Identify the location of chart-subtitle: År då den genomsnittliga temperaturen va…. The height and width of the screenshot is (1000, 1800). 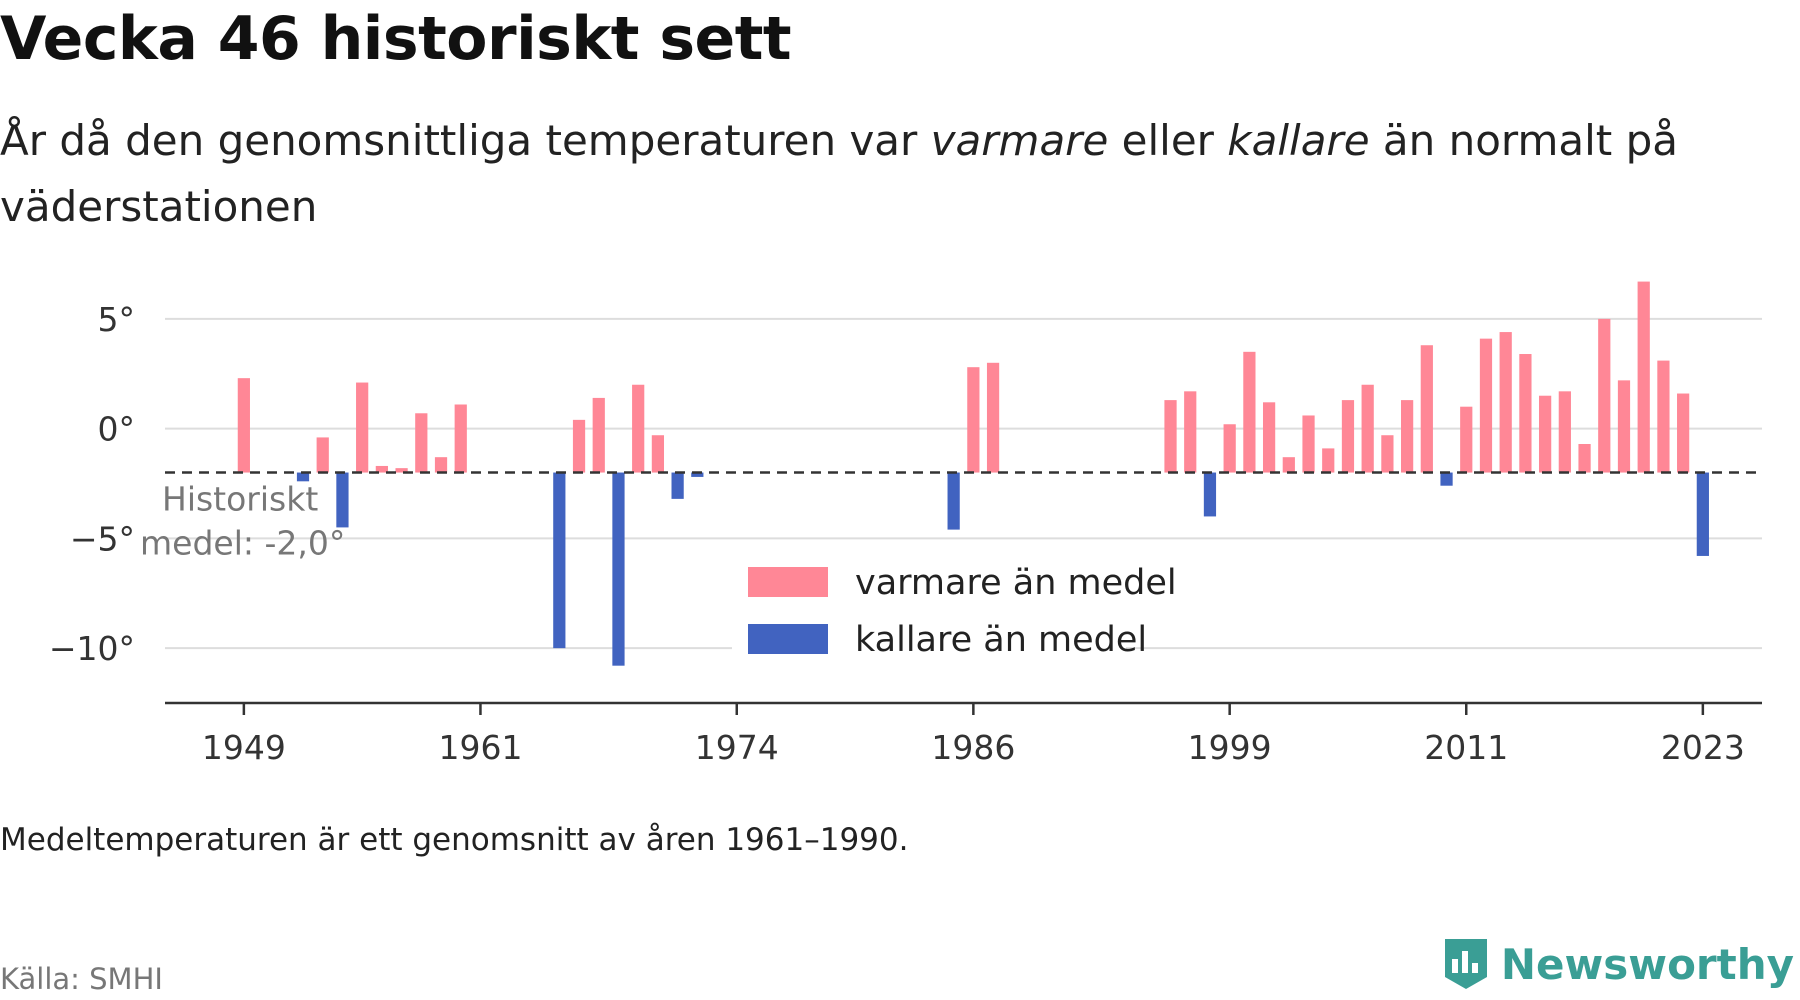
(880, 174).